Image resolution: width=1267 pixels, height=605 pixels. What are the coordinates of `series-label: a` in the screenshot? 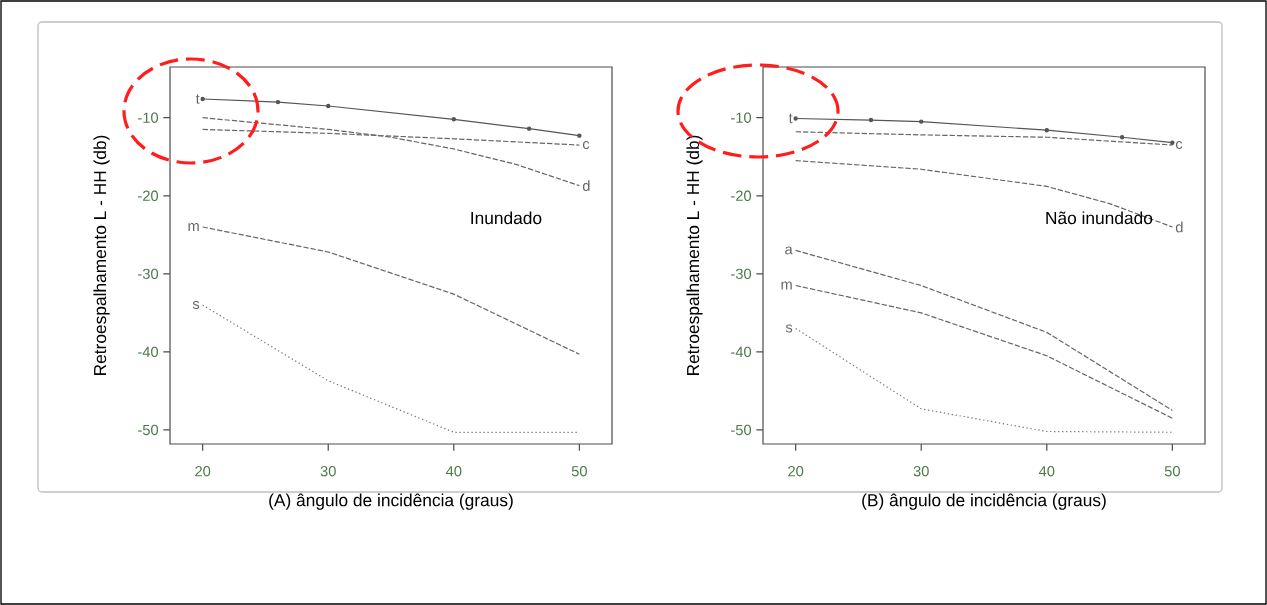 It's located at (789, 250).